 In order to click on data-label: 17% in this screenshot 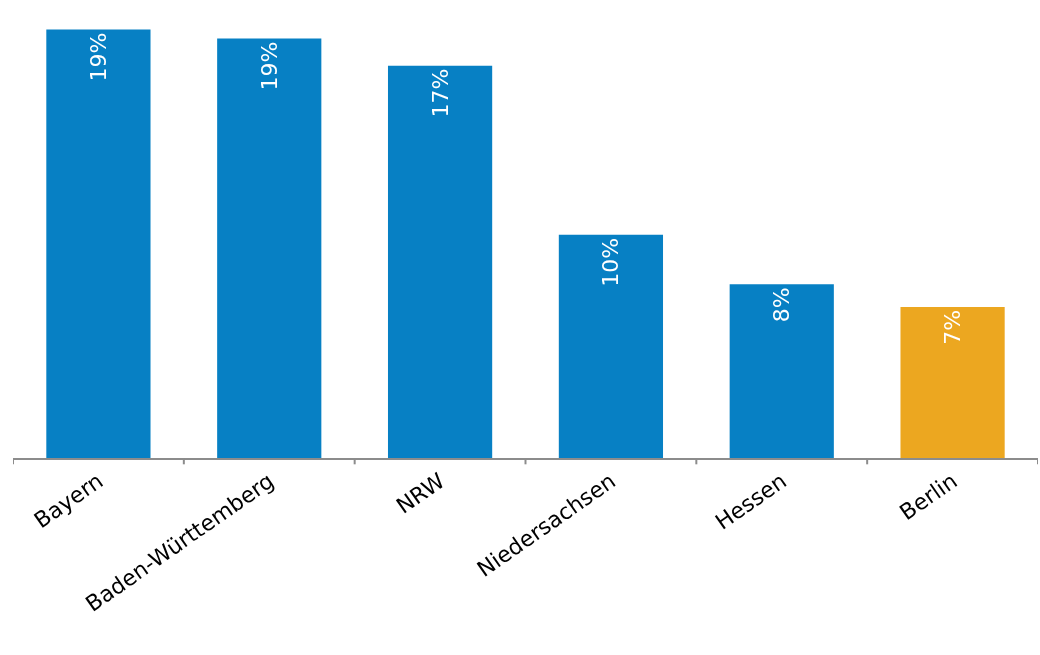, I will do `click(440, 93)`.